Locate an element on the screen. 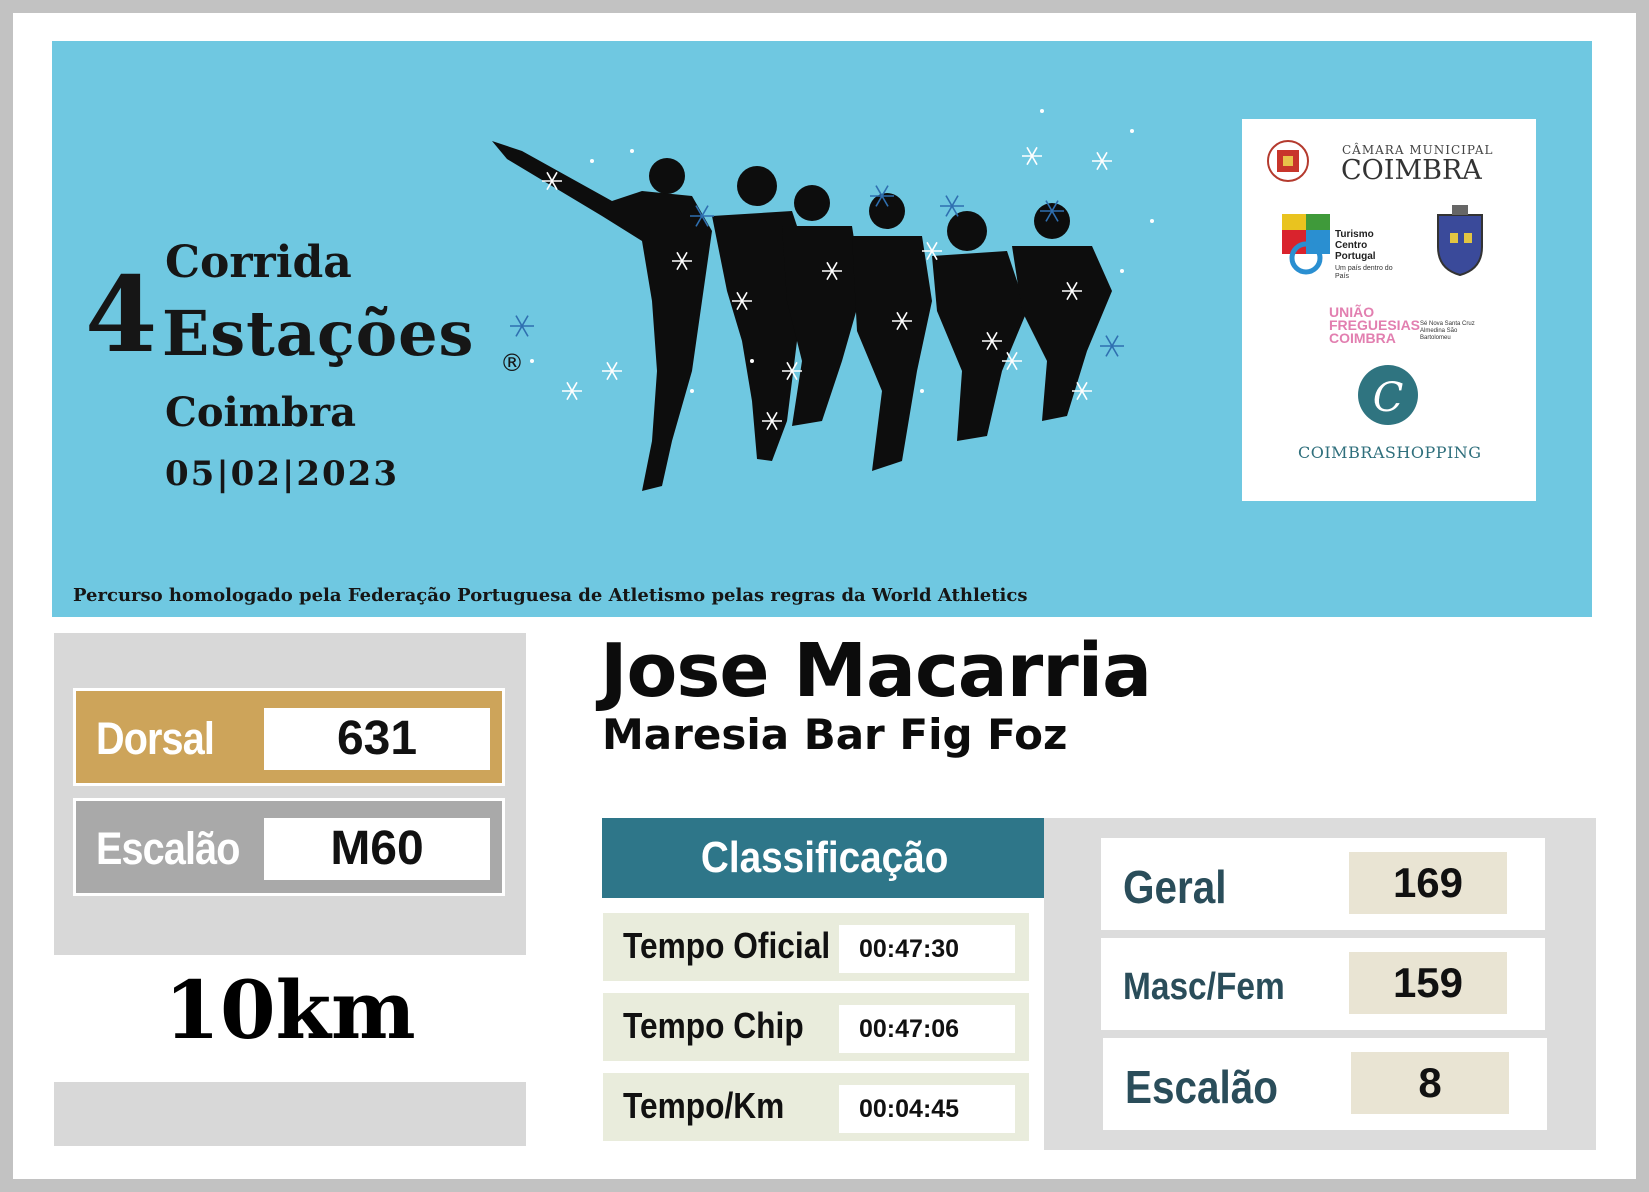 The image size is (1649, 1192). athlete-team: Maresia Bar Fig Foz is located at coordinates (835, 734).